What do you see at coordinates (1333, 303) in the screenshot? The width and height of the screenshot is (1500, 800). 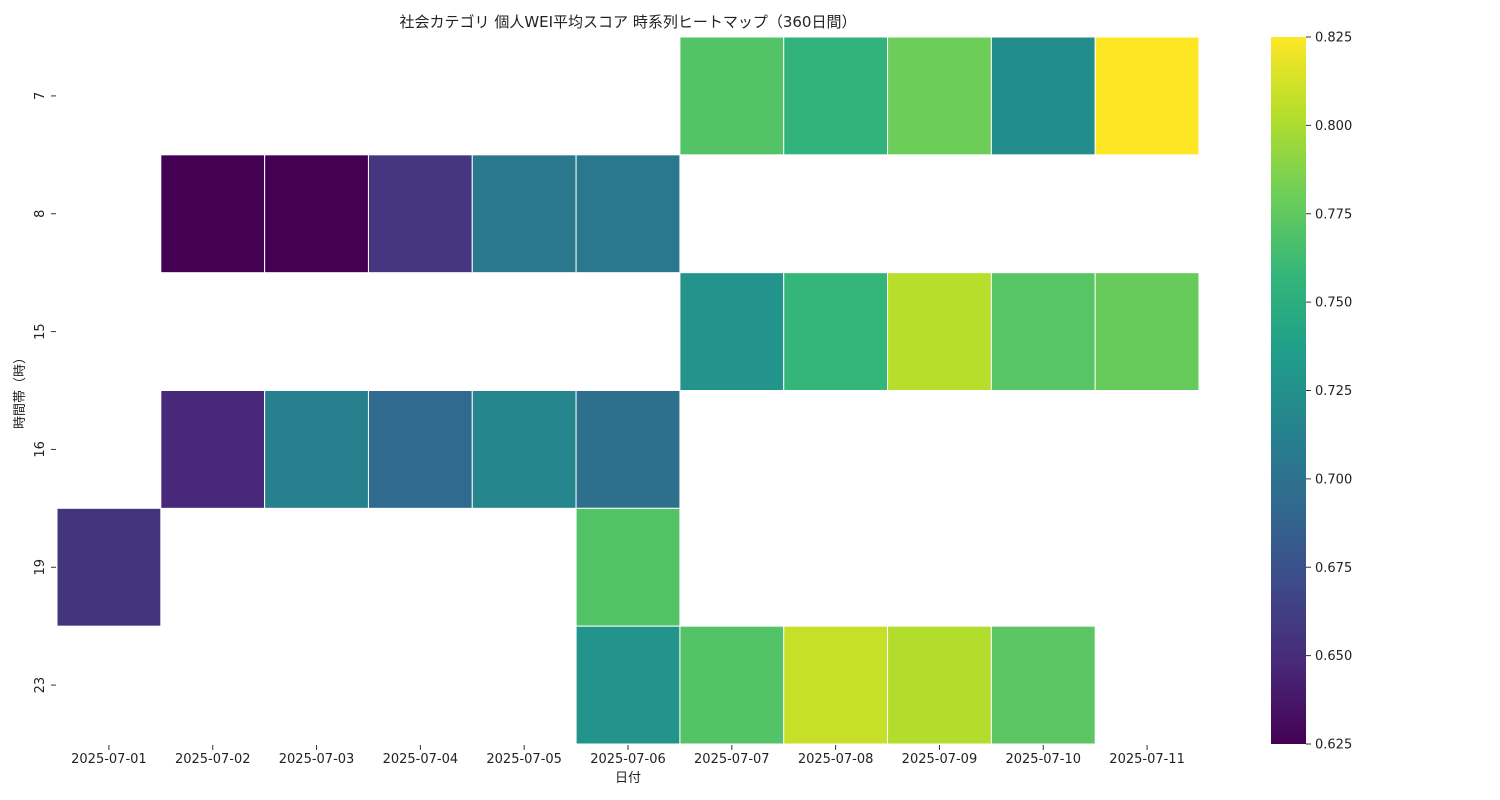 I see `colorbar-tick-label: 0.750` at bounding box center [1333, 303].